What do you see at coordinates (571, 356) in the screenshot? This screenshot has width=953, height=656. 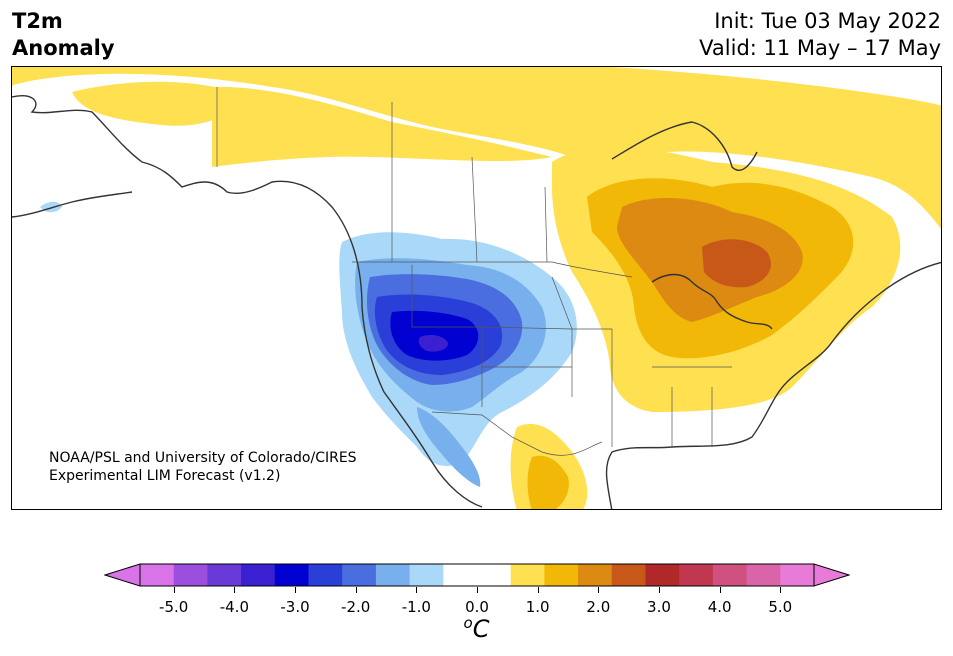 I see `state-lines` at bounding box center [571, 356].